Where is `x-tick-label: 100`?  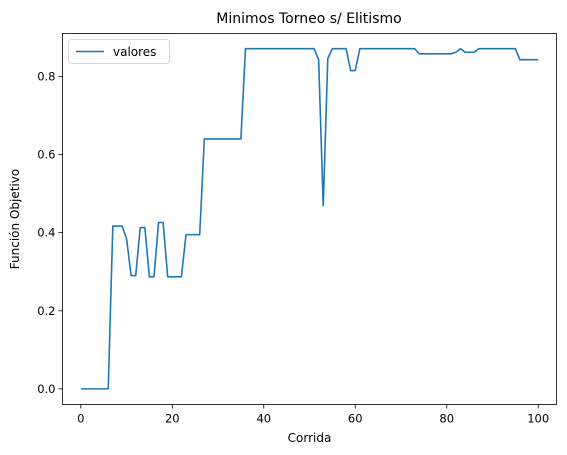 x-tick-label: 100 is located at coordinates (538, 419).